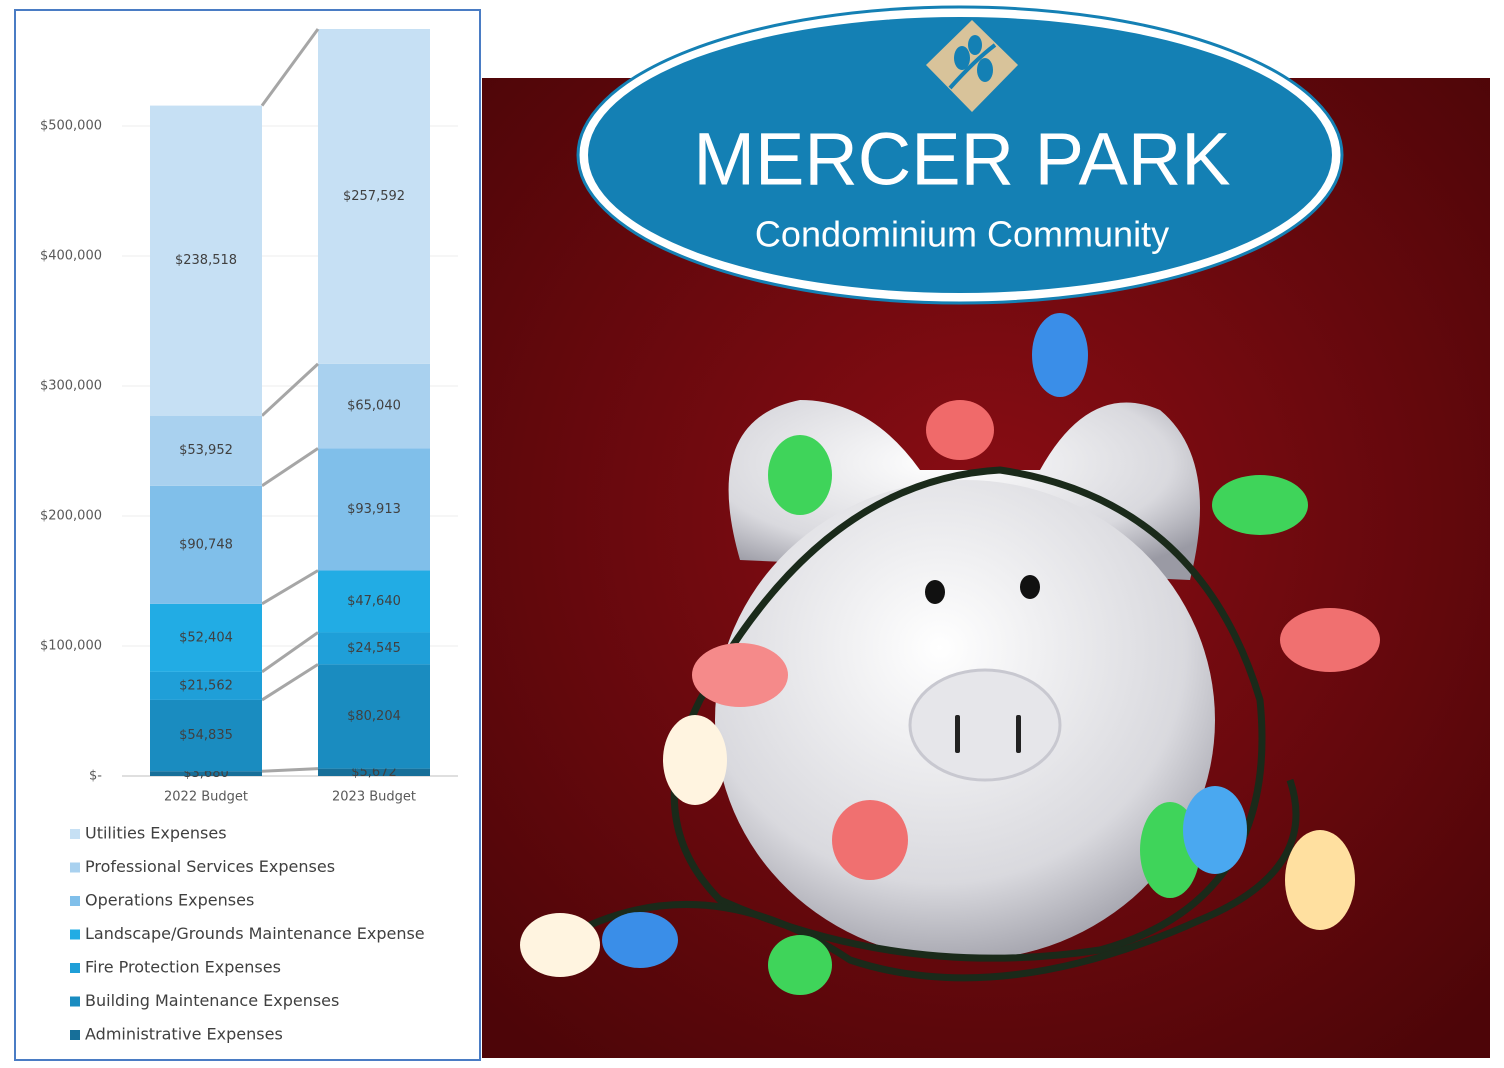 The image size is (1504, 1068). I want to click on x-tick-label: 2022 Budget, so click(206, 797).